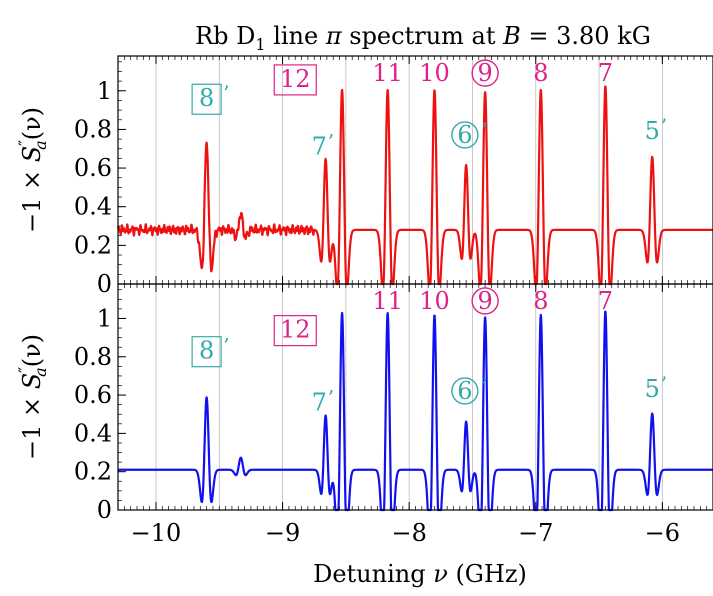 The image size is (713, 596). What do you see at coordinates (662, 533) in the screenshot?
I see `x-tick-label: −6` at bounding box center [662, 533].